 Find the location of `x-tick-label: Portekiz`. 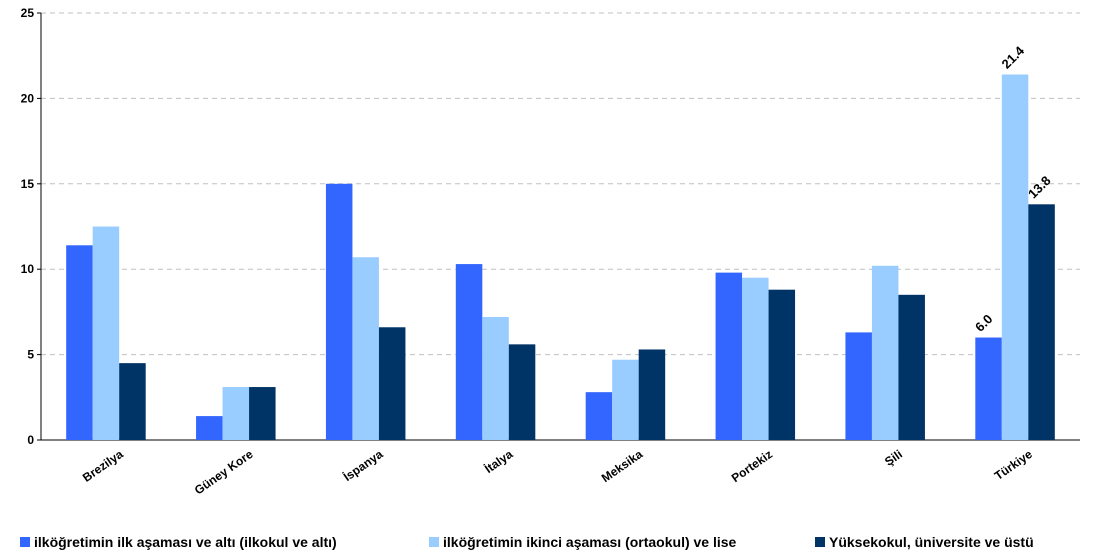

x-tick-label: Portekiz is located at coordinates (752, 466).